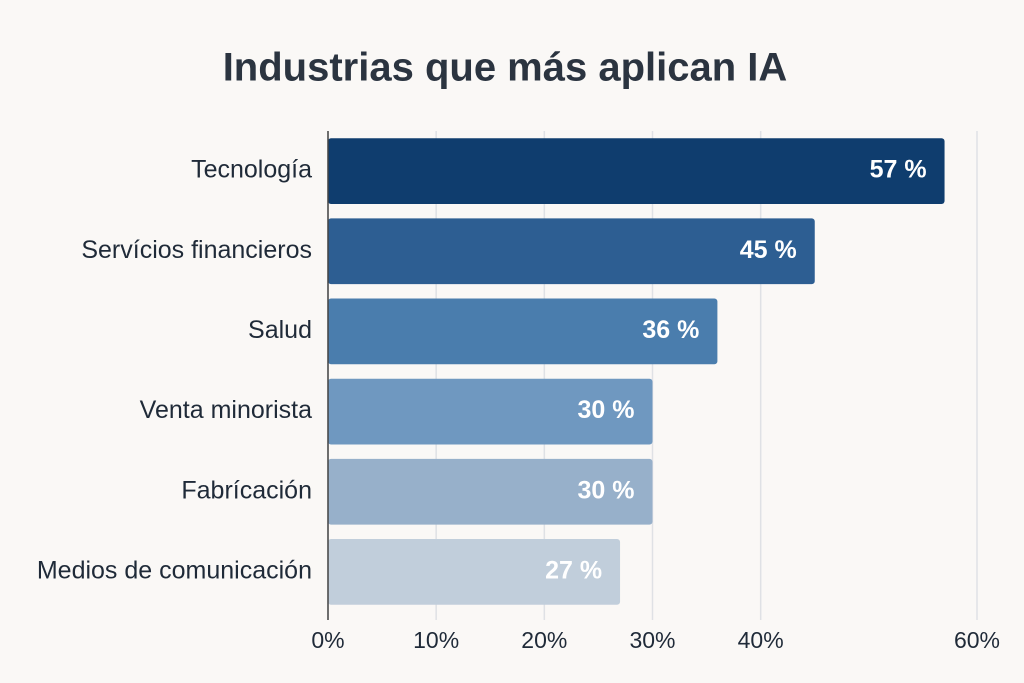 Image resolution: width=1024 pixels, height=683 pixels. Describe the element at coordinates (280, 330) in the screenshot. I see `y-tick-label: Salud` at that location.